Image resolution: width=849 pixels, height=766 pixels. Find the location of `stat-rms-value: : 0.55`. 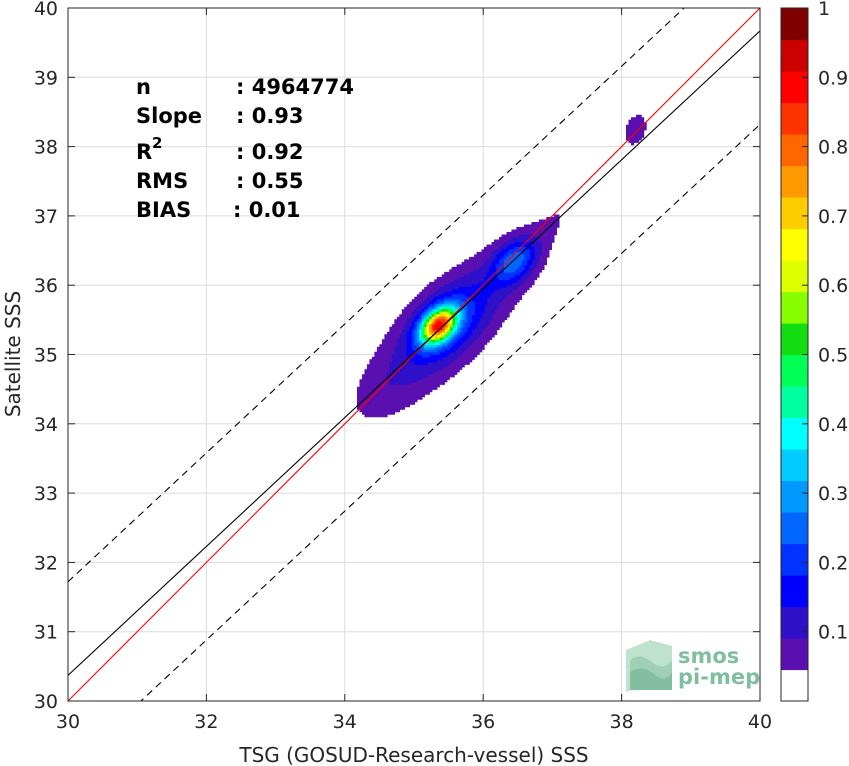

stat-rms-value: : 0.55 is located at coordinates (270, 181).